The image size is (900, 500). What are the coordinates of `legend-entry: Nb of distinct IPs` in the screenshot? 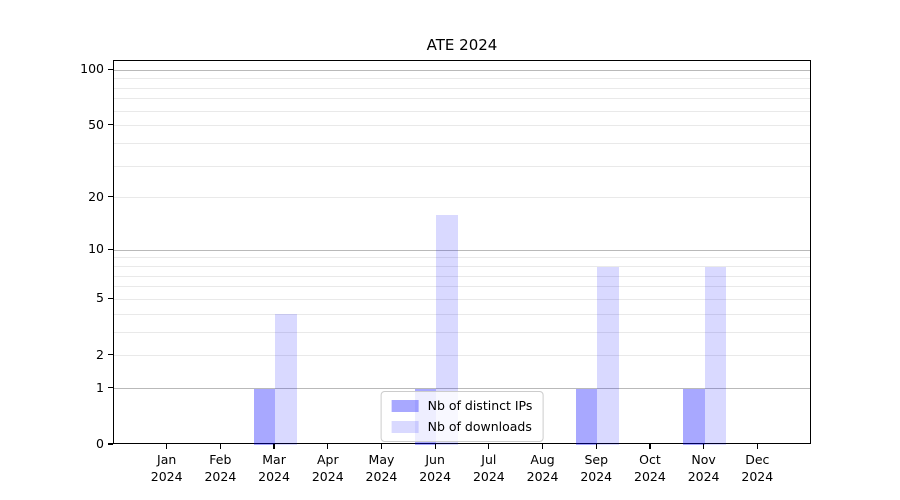 It's located at (462, 406).